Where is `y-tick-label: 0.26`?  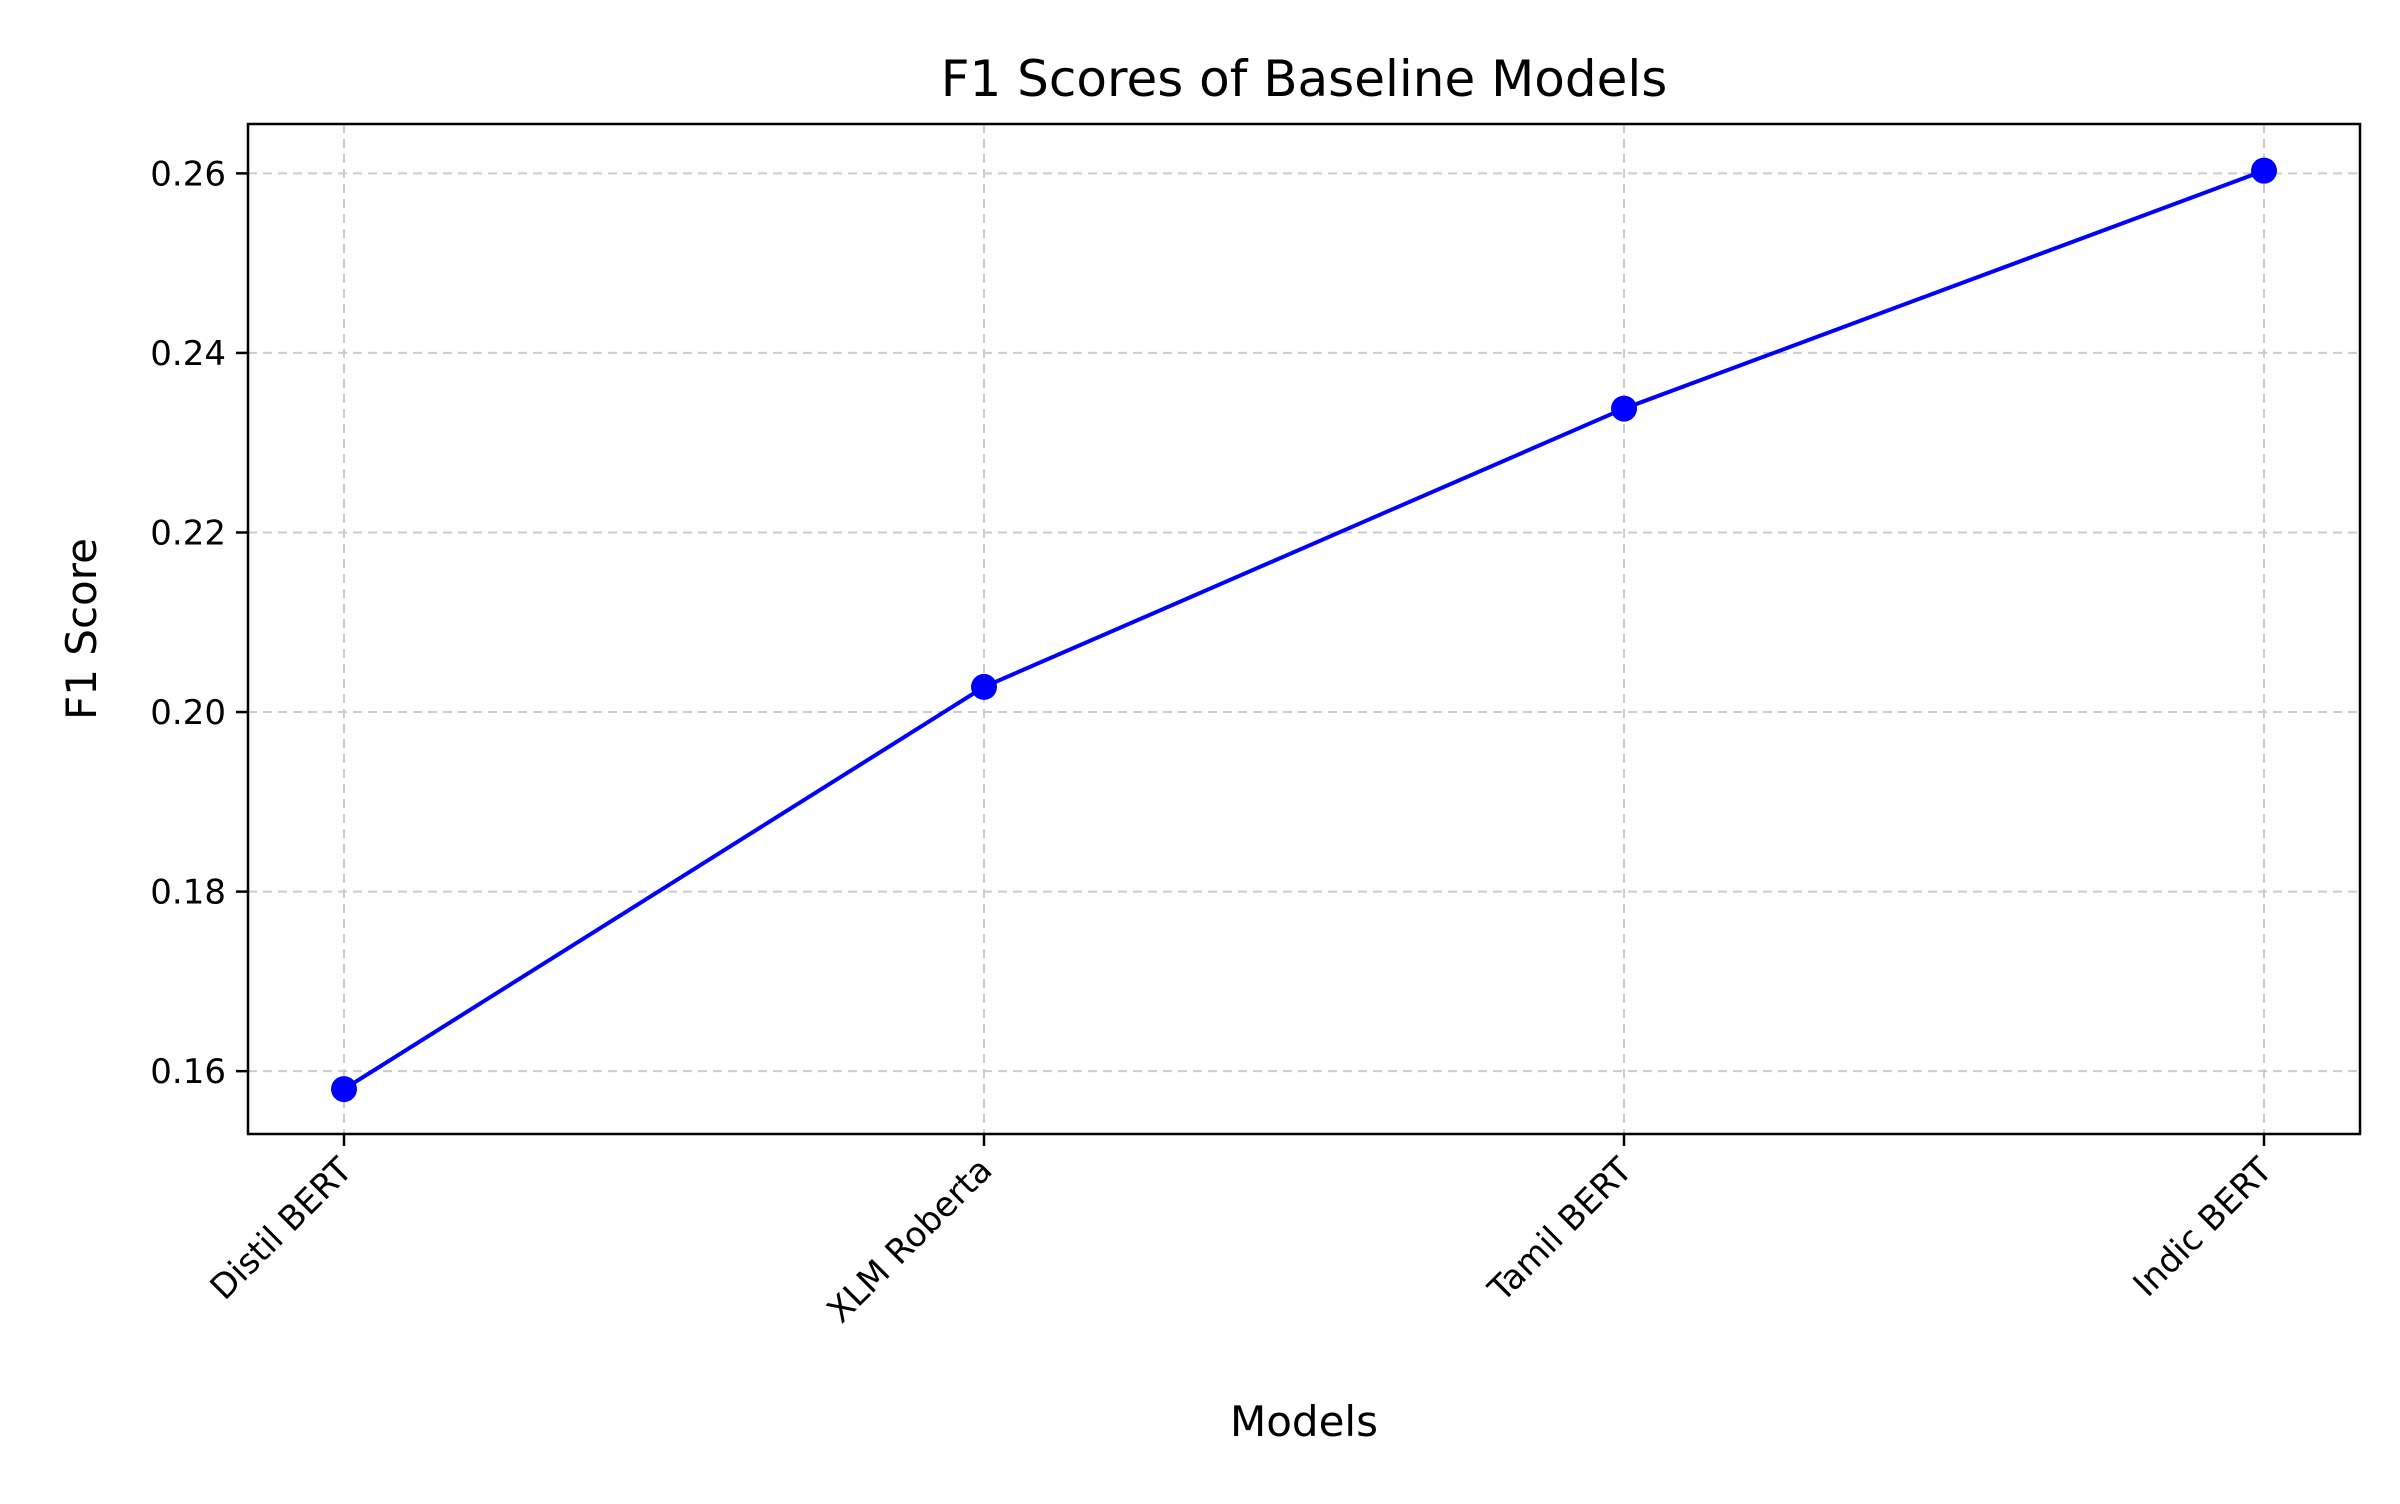 y-tick-label: 0.26 is located at coordinates (188, 174).